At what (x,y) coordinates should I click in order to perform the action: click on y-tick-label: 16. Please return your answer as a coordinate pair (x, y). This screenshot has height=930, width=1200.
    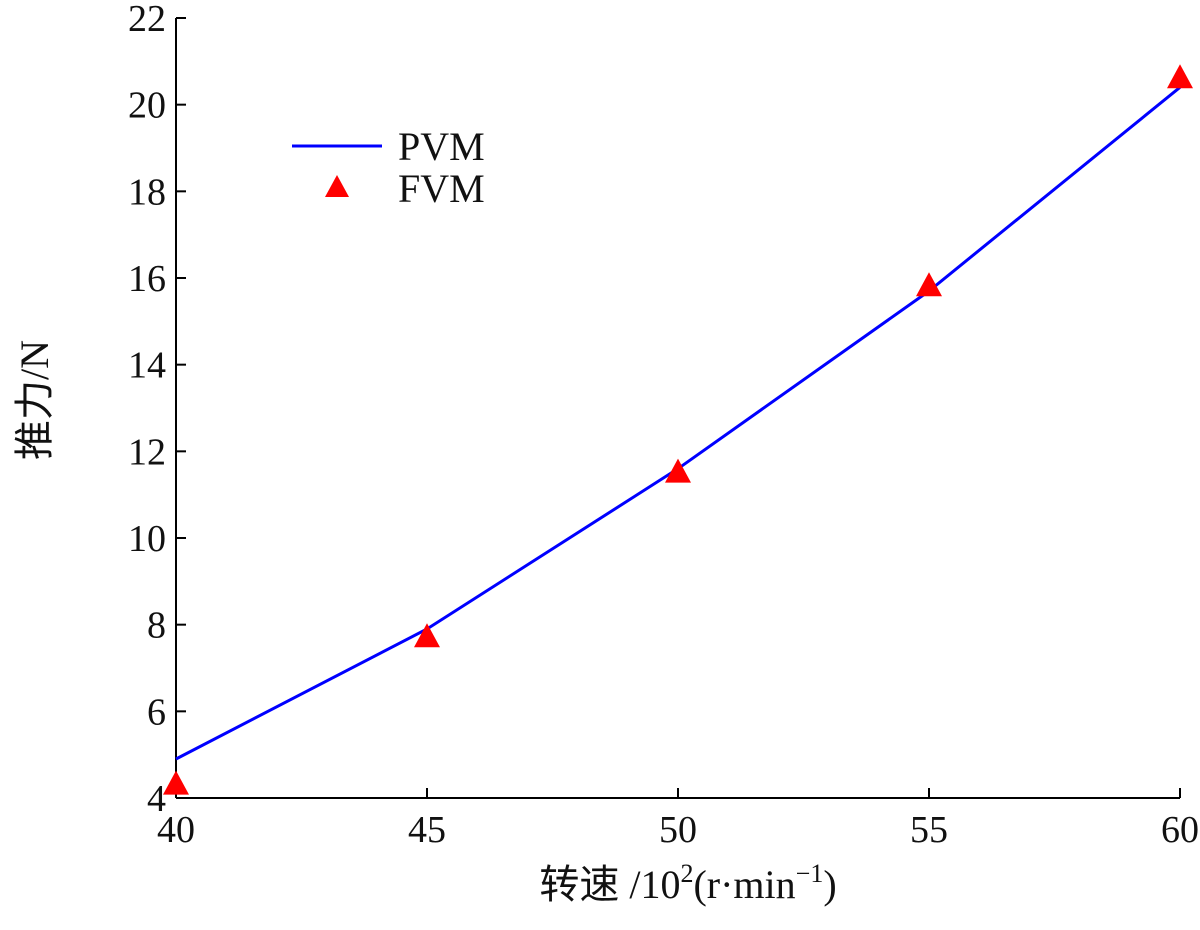
    Looking at the image, I should click on (147, 279).